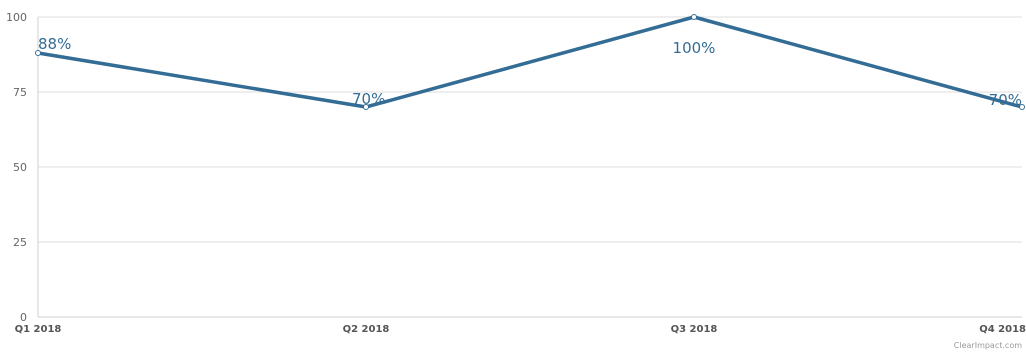  Describe the element at coordinates (54, 44) in the screenshot. I see `data-label: 88%` at that location.